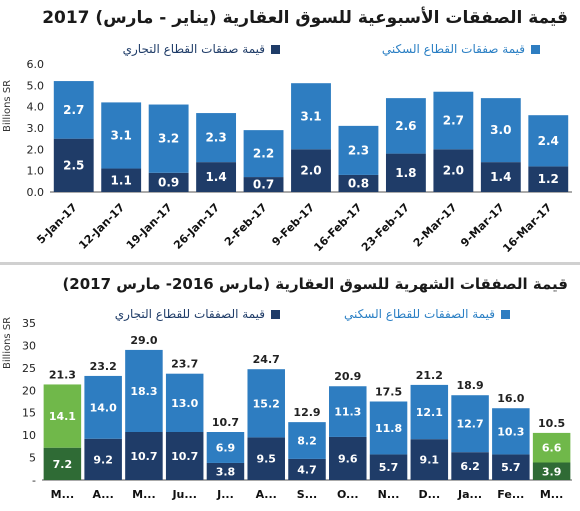  What do you see at coordinates (36, 149) in the screenshot?
I see `y-tick-label: 2.0` at bounding box center [36, 149].